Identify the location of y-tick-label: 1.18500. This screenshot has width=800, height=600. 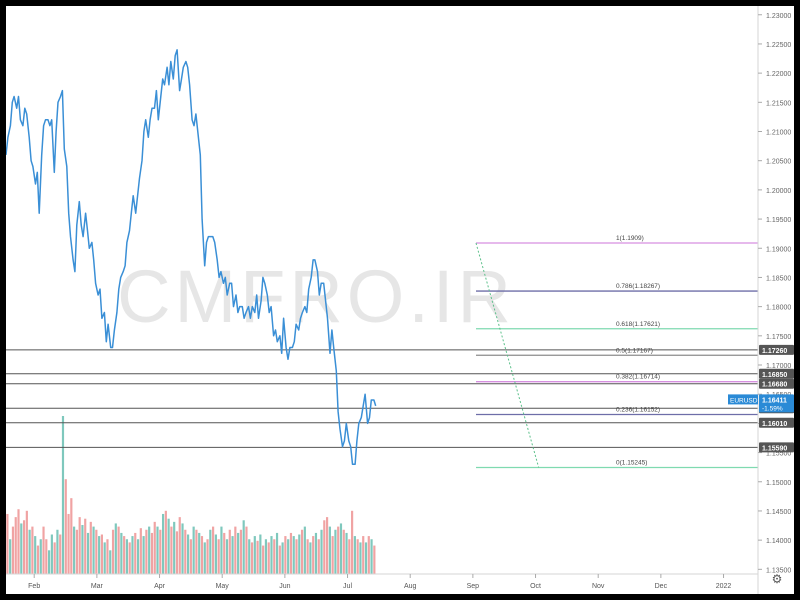
(778, 278).